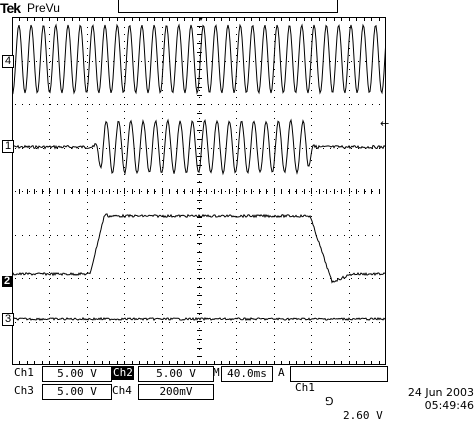 The height and width of the screenshot is (437, 474). I want to click on date-text: 24 Jun 2003, so click(440, 392).